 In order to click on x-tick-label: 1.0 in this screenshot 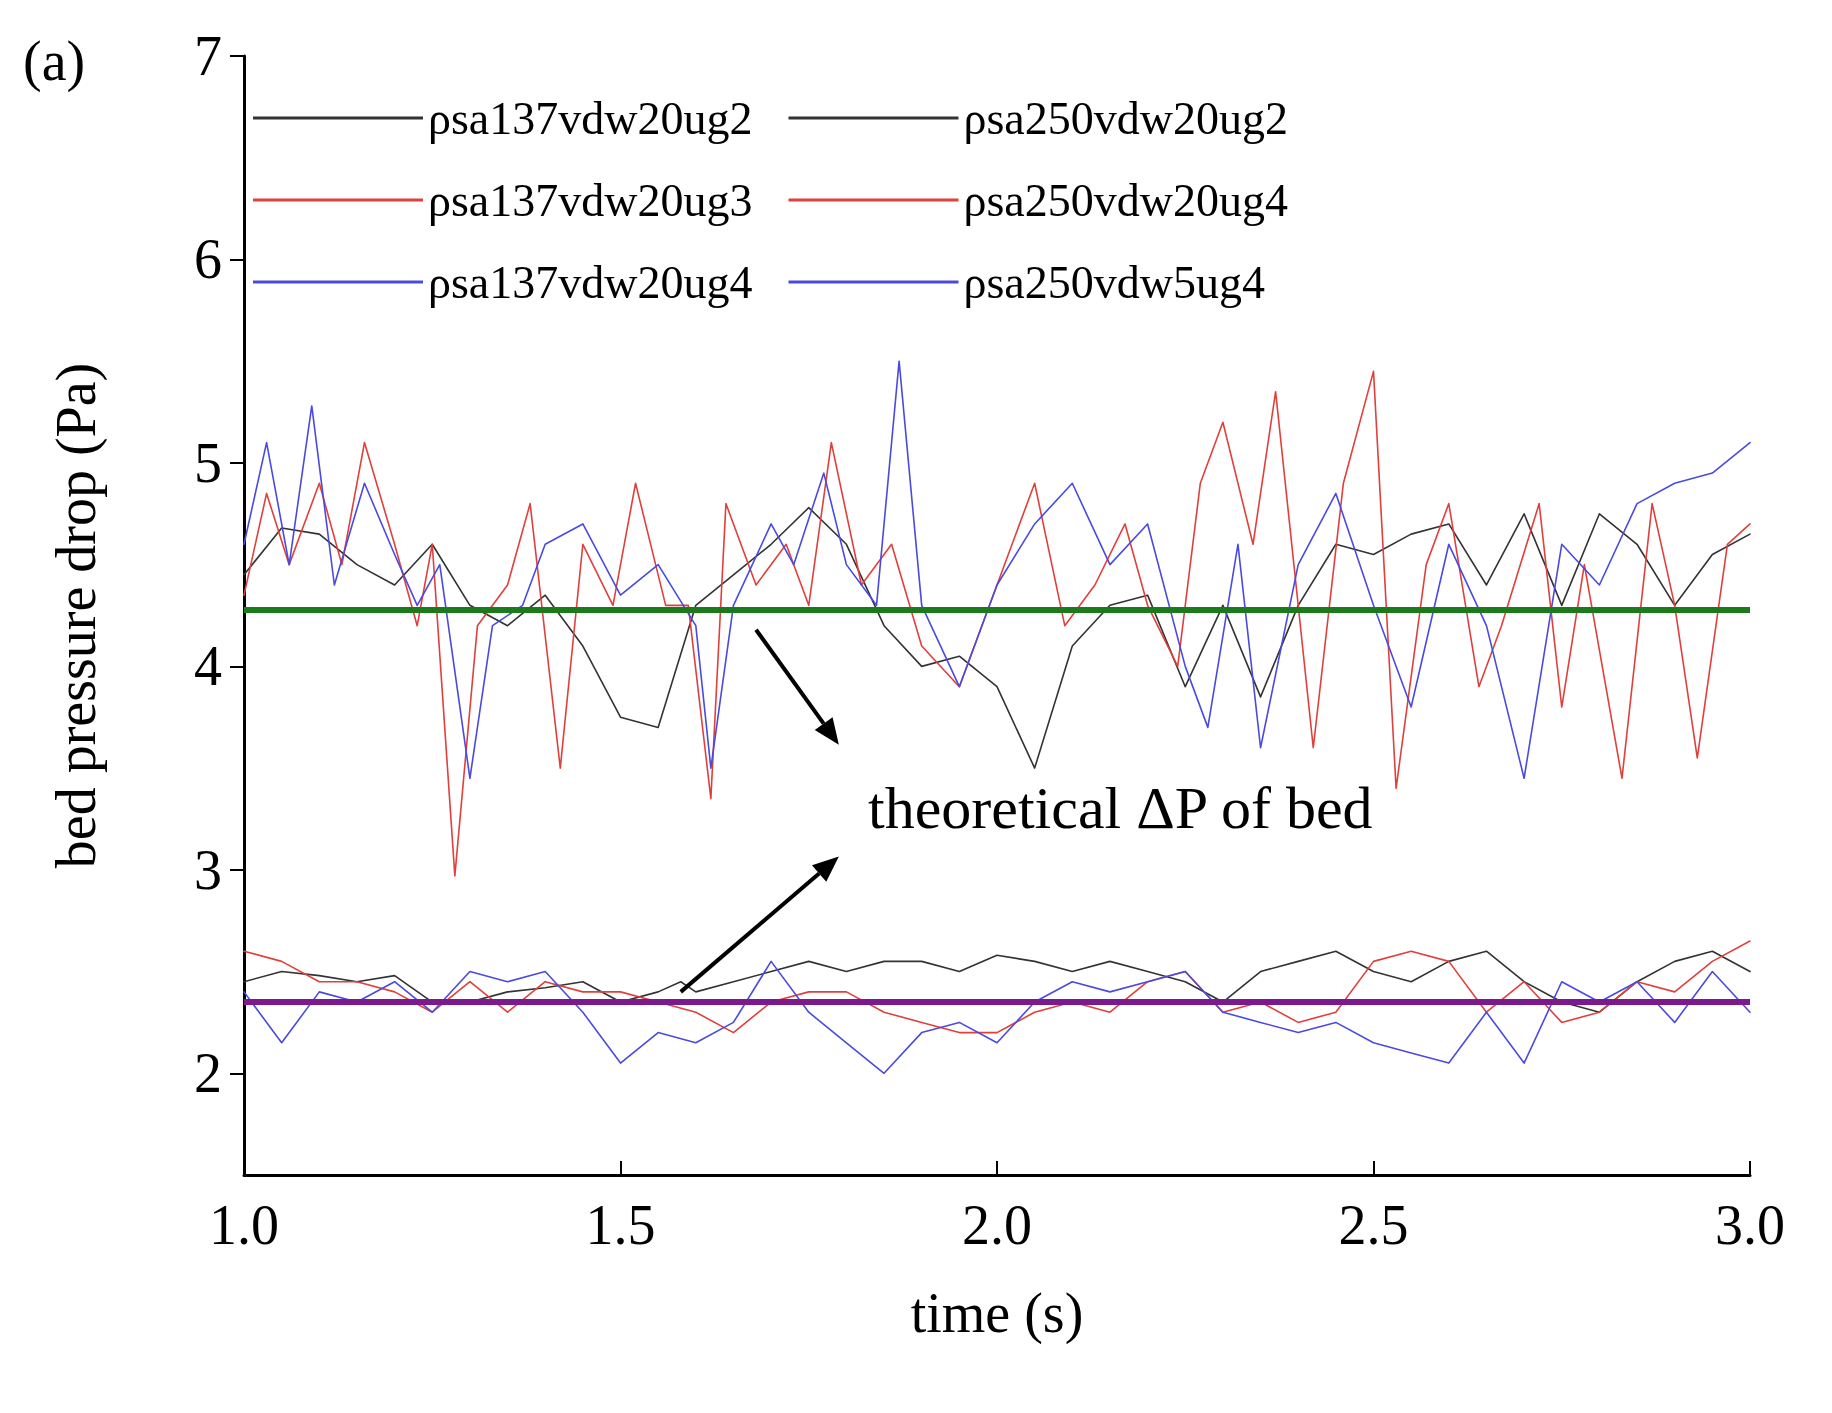, I will do `click(244, 1225)`.